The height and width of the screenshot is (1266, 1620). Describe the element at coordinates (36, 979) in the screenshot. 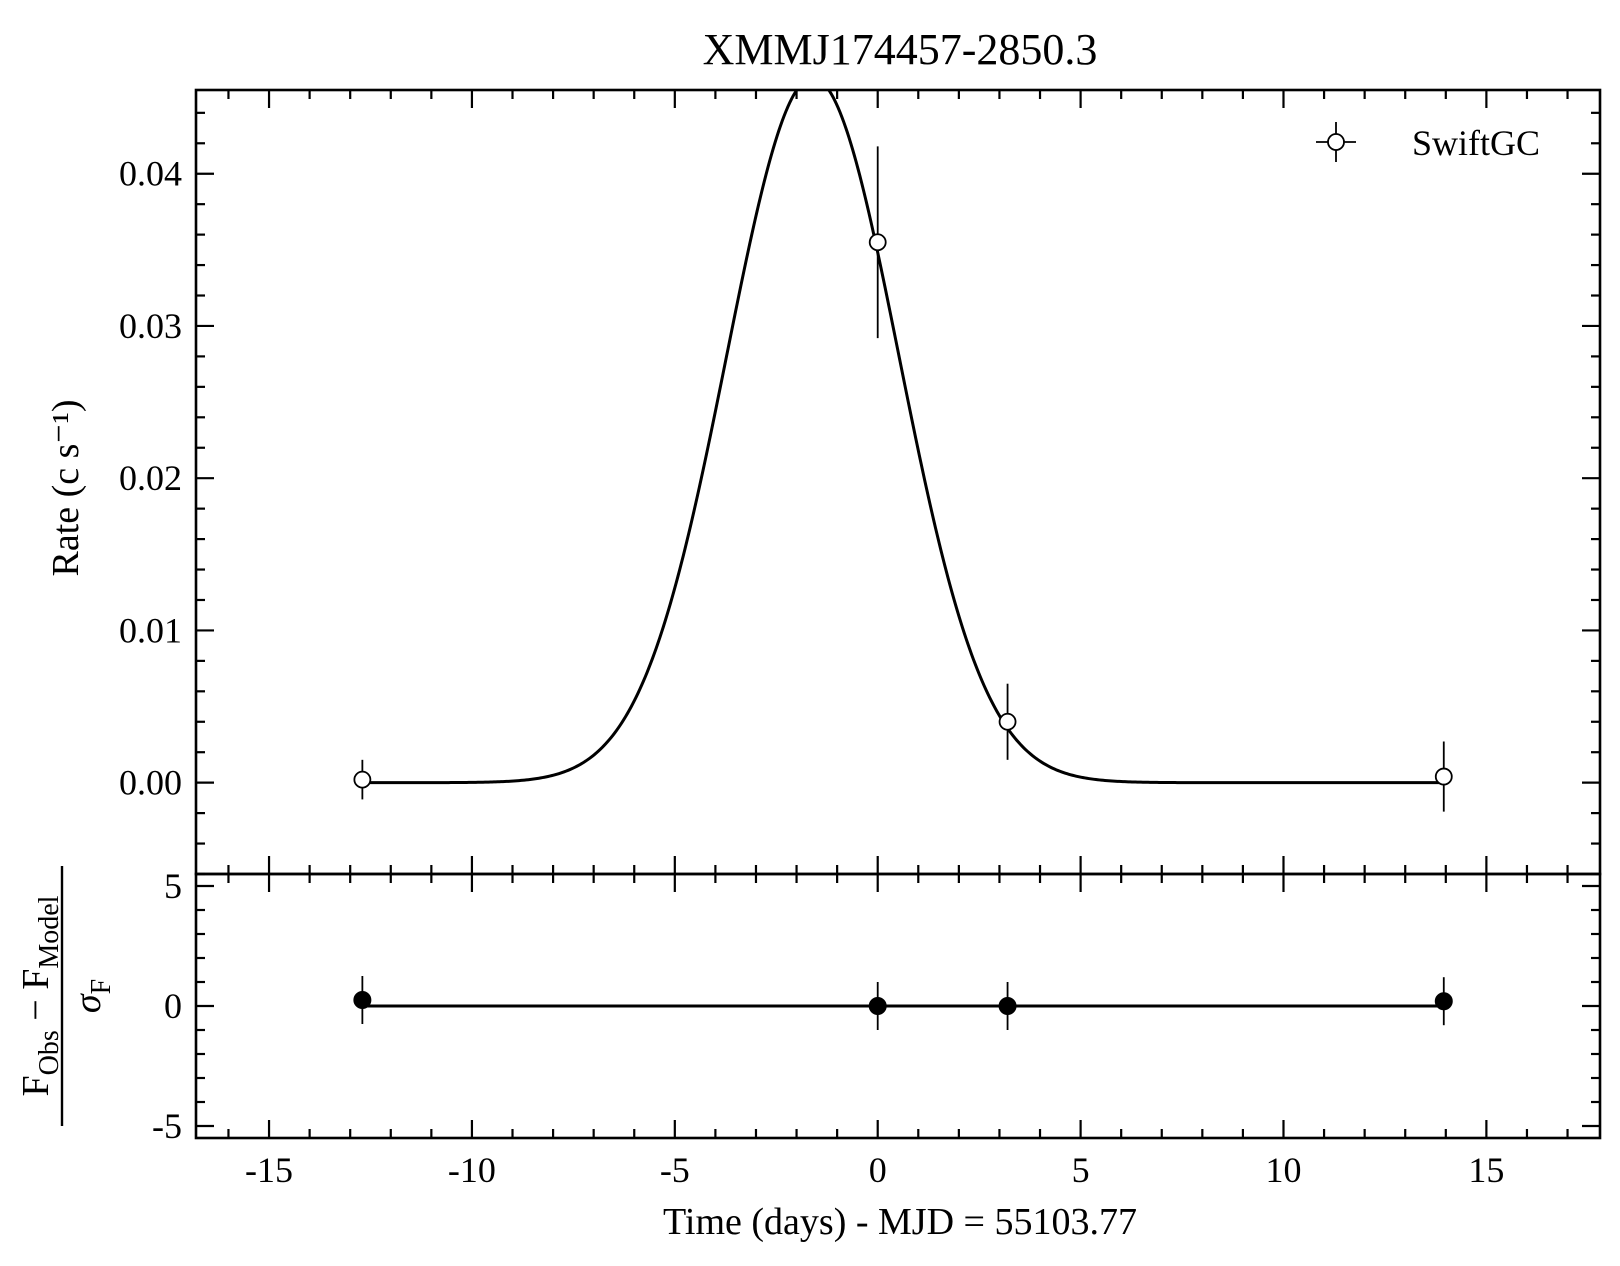

I see `numerator-f-model: F` at that location.